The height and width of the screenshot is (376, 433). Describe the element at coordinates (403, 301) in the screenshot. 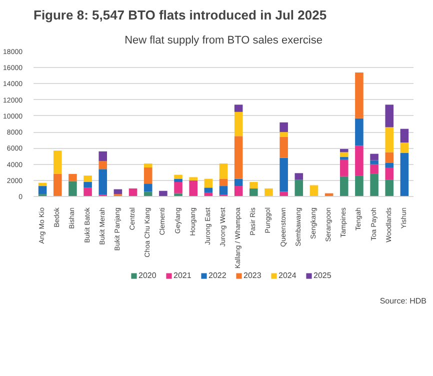

I see `source-note: Source: HDB` at that location.